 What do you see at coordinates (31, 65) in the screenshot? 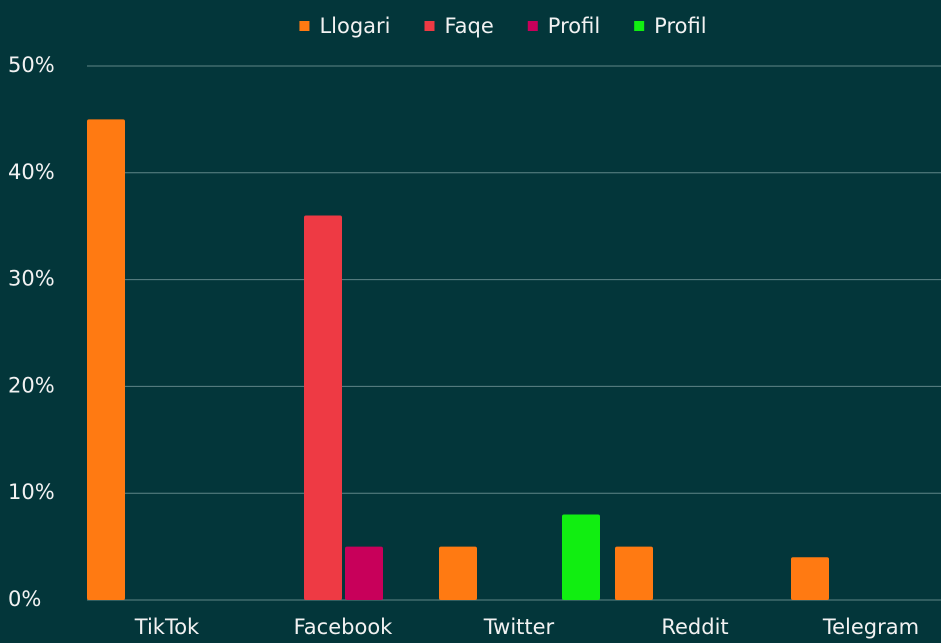
I see `y-tick-label: 50%` at bounding box center [31, 65].